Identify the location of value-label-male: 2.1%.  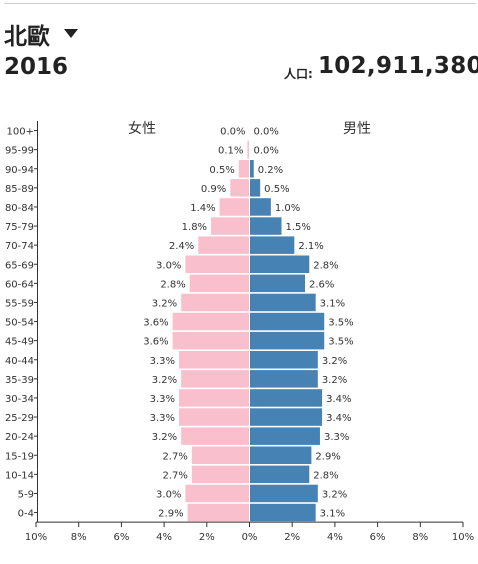
(310, 246).